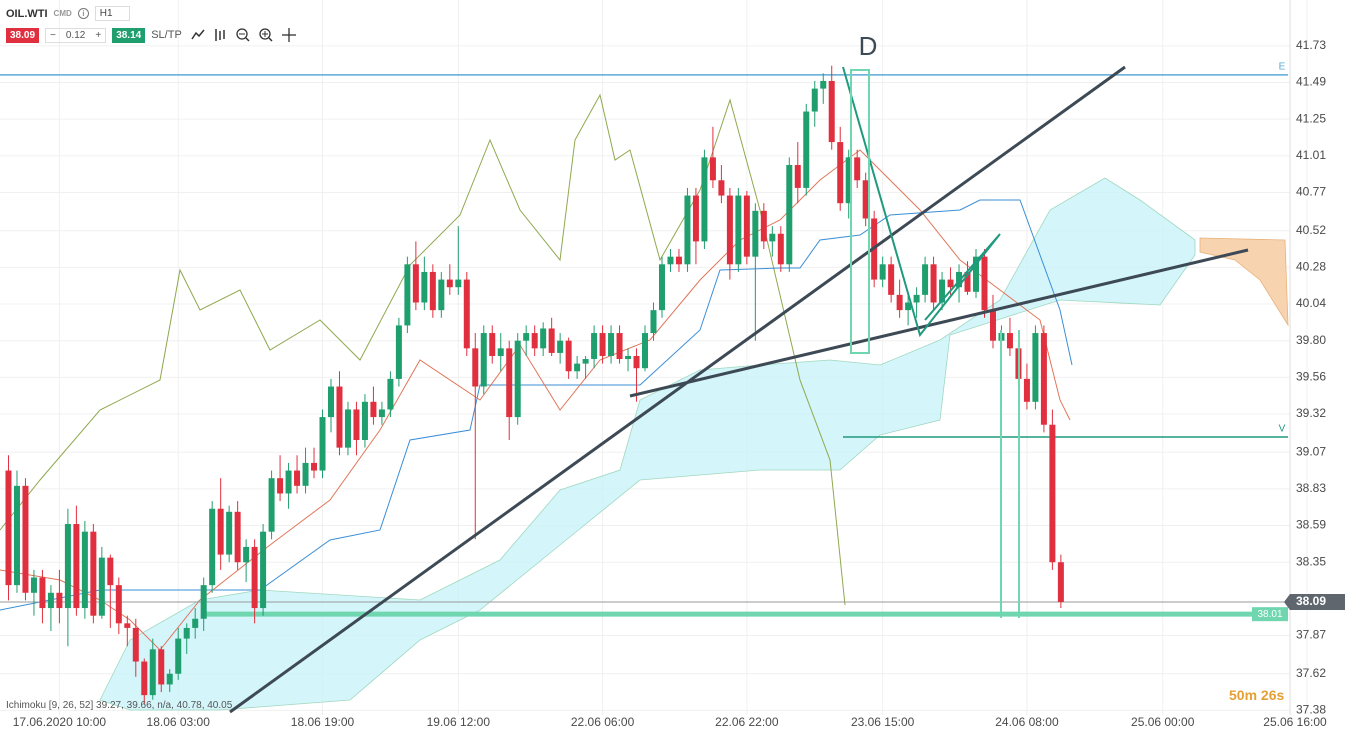 The width and height of the screenshot is (1357, 737). I want to click on lot-value: 0.12, so click(75, 35).